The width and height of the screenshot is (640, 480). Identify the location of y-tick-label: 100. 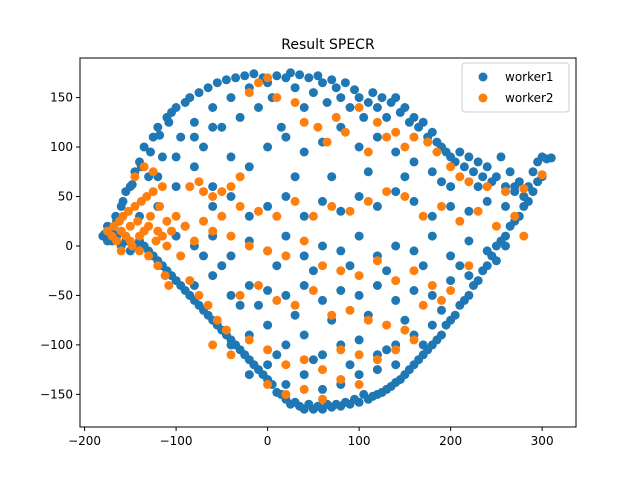
(61, 147).